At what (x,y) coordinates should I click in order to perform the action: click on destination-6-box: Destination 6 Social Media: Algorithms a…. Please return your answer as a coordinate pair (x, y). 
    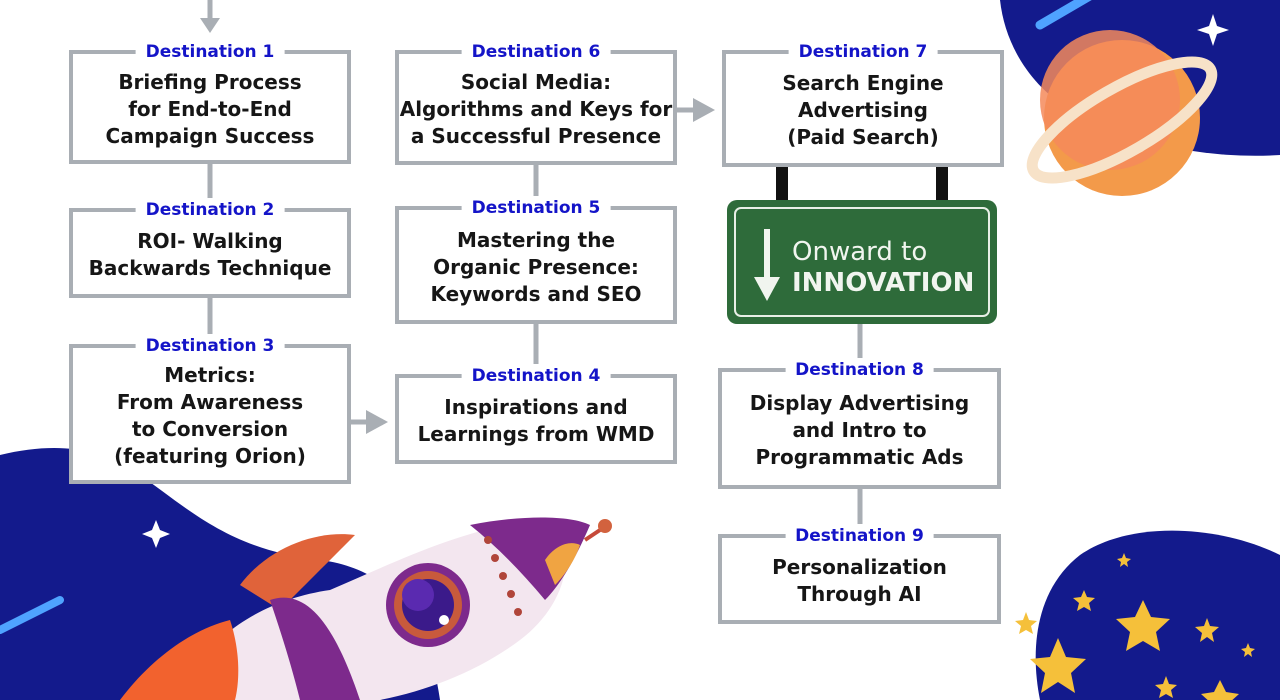
    Looking at the image, I should click on (536, 102).